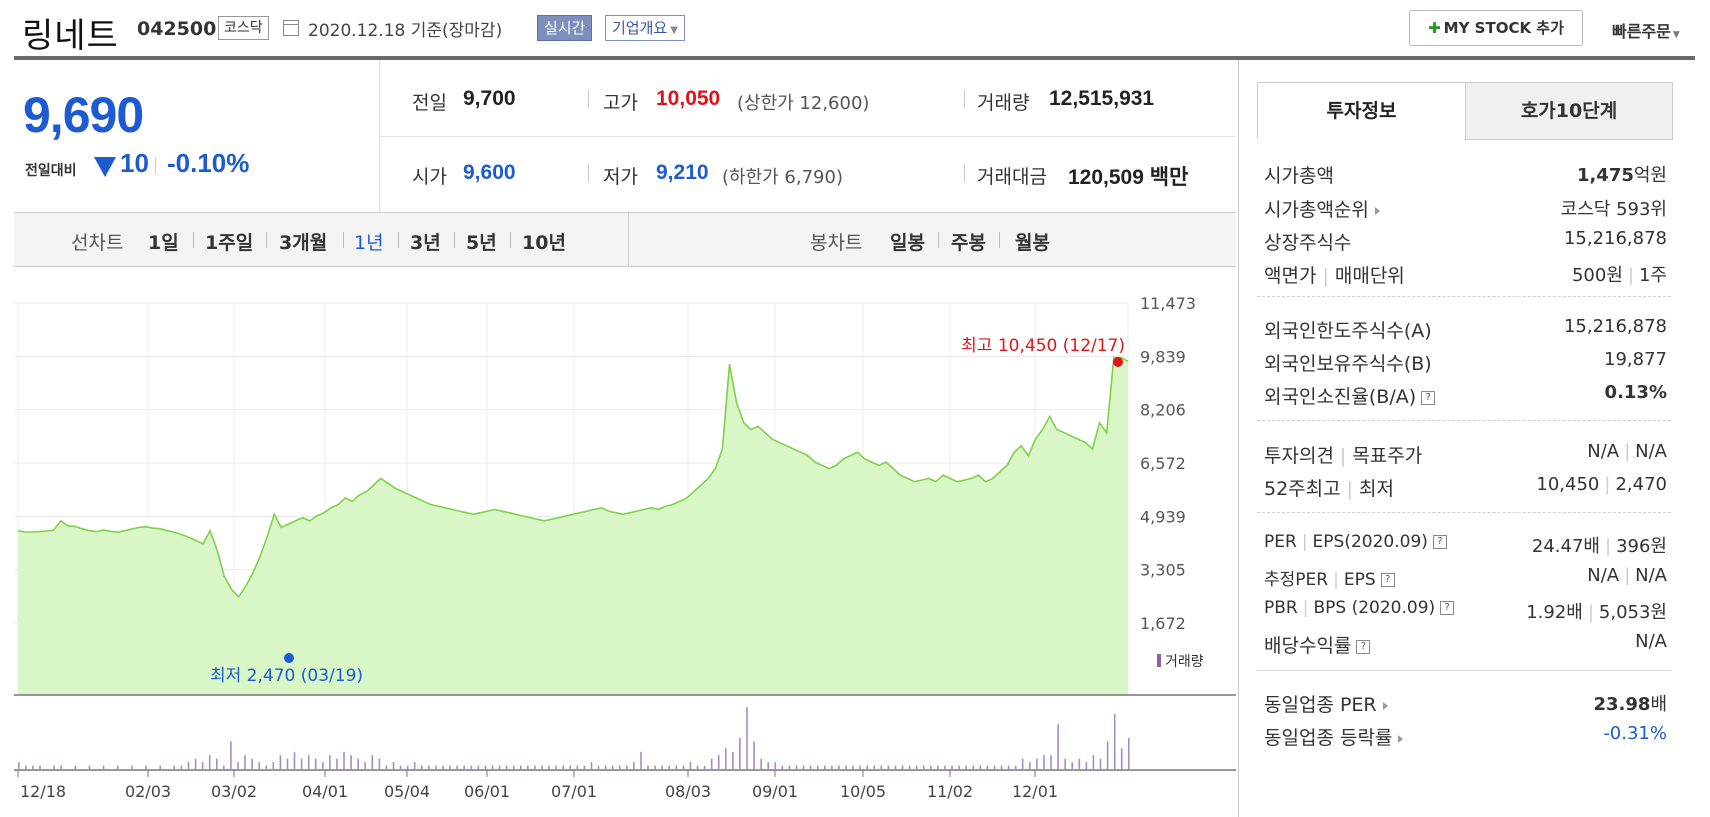 The height and width of the screenshot is (817, 1710). I want to click on x-tick-label: 03/02, so click(234, 791).